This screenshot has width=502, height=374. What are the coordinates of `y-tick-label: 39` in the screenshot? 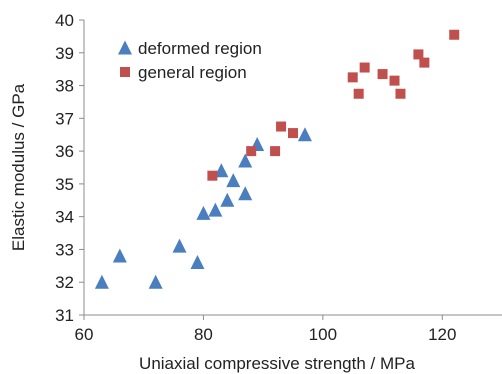 It's located at (64, 53).